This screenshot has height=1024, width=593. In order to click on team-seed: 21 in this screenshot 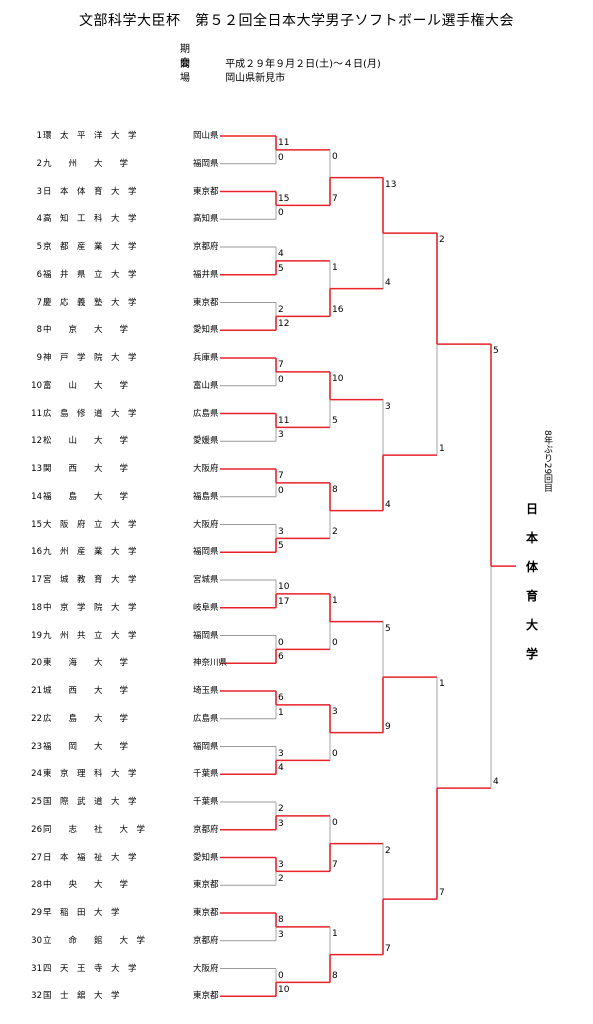, I will do `click(36, 691)`.